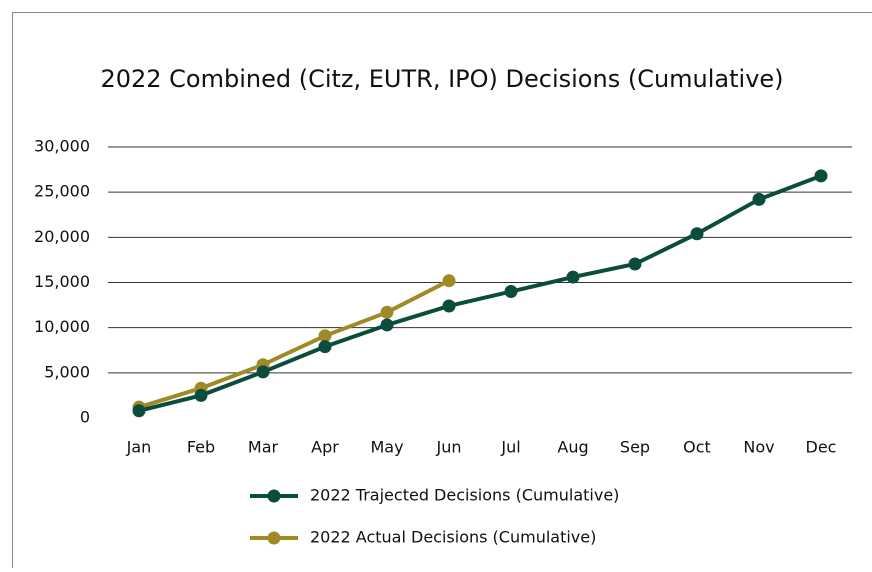 This screenshot has width=872, height=572. Describe the element at coordinates (386, 447) in the screenshot. I see `x-tick-label: May` at that location.